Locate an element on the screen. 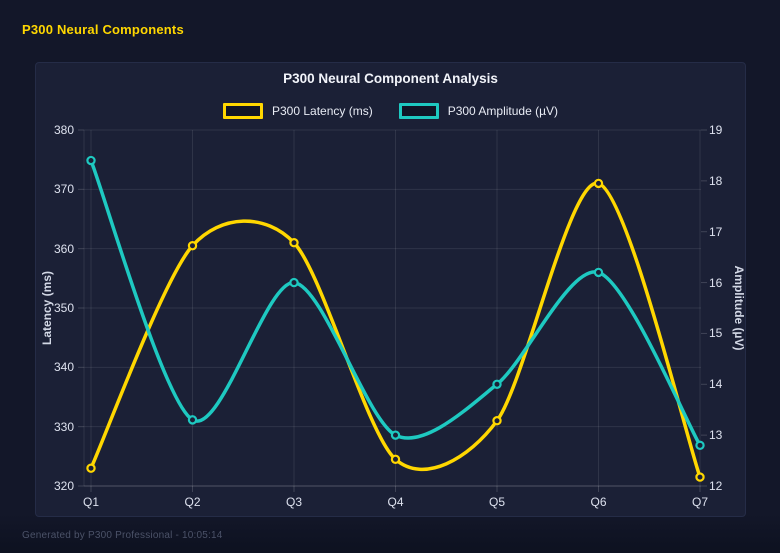 This screenshot has width=780, height=553. left-axis-tick-label: 370 is located at coordinates (63, 189).